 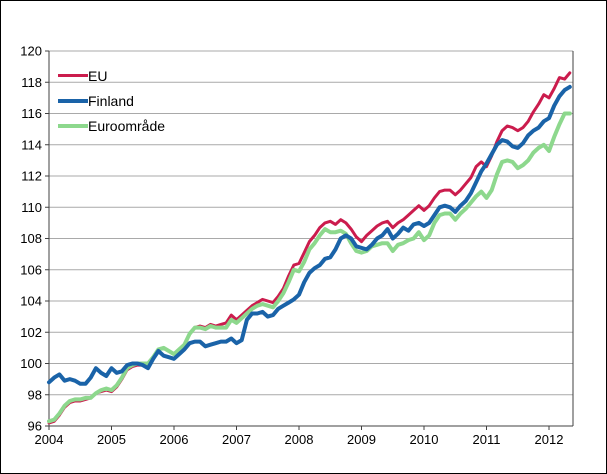 What do you see at coordinates (35, 394) in the screenshot?
I see `y-axis-label-98: 98` at bounding box center [35, 394].